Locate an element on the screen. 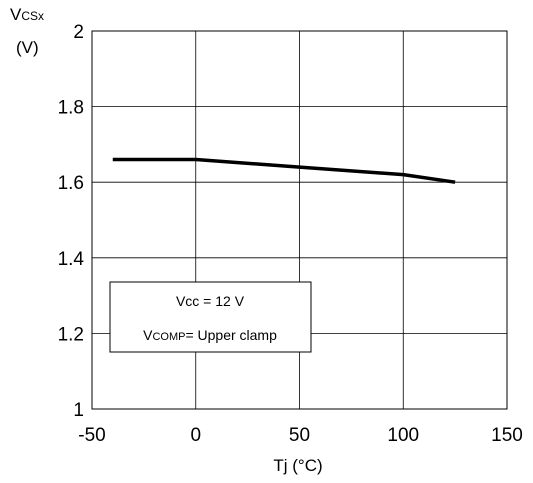 The width and height of the screenshot is (533, 483). y-tick-label: 2 is located at coordinates (78, 32).